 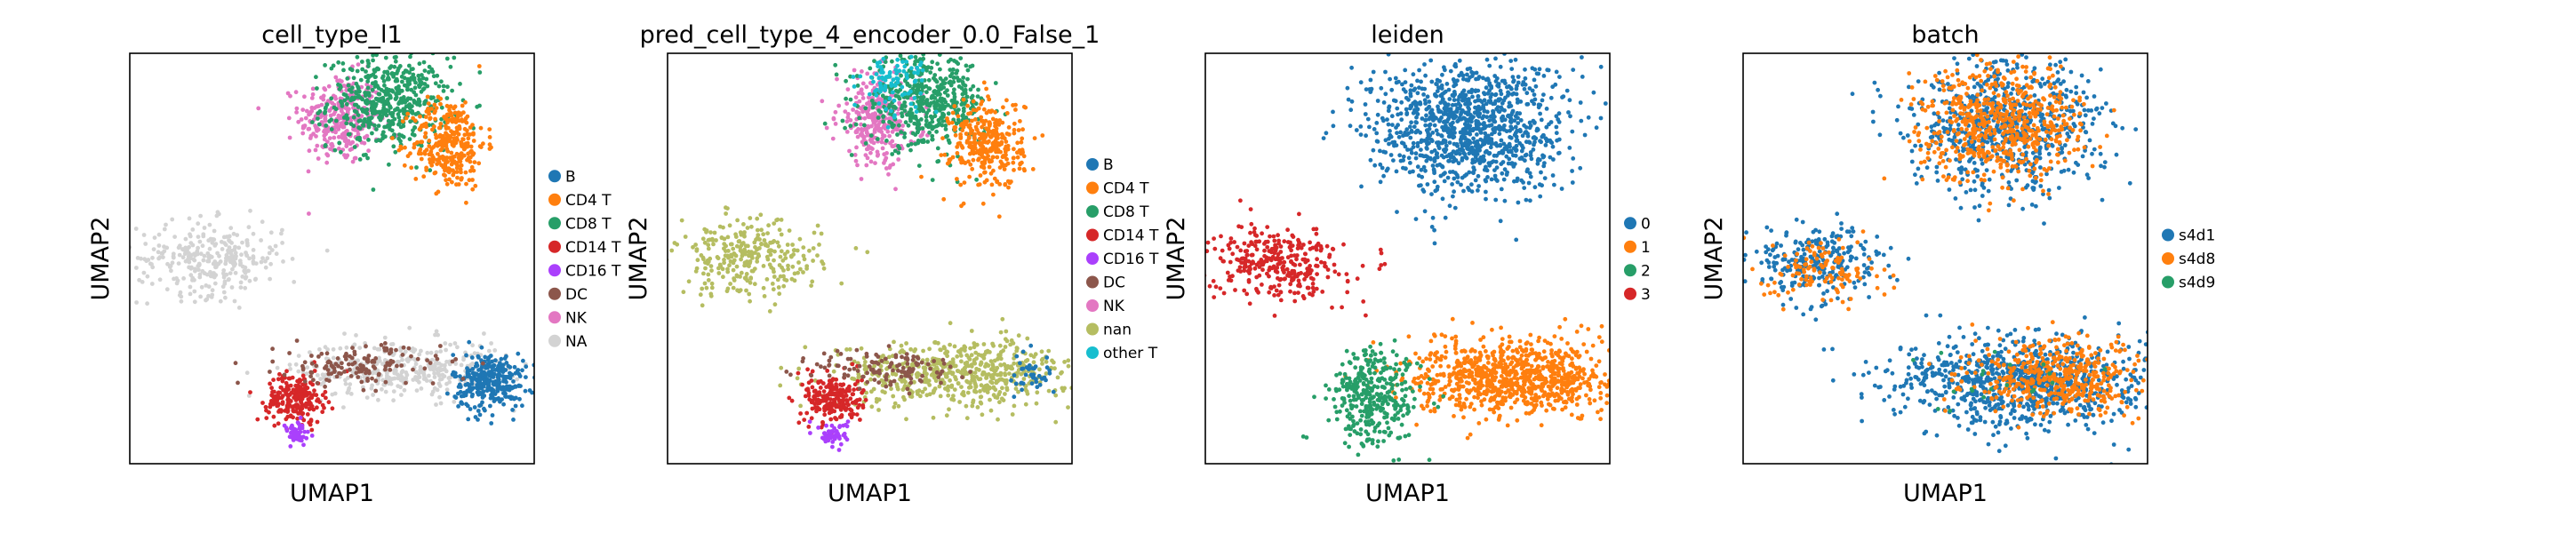 What do you see at coordinates (822, 438) in the screenshot?
I see `point-CD16-T` at bounding box center [822, 438].